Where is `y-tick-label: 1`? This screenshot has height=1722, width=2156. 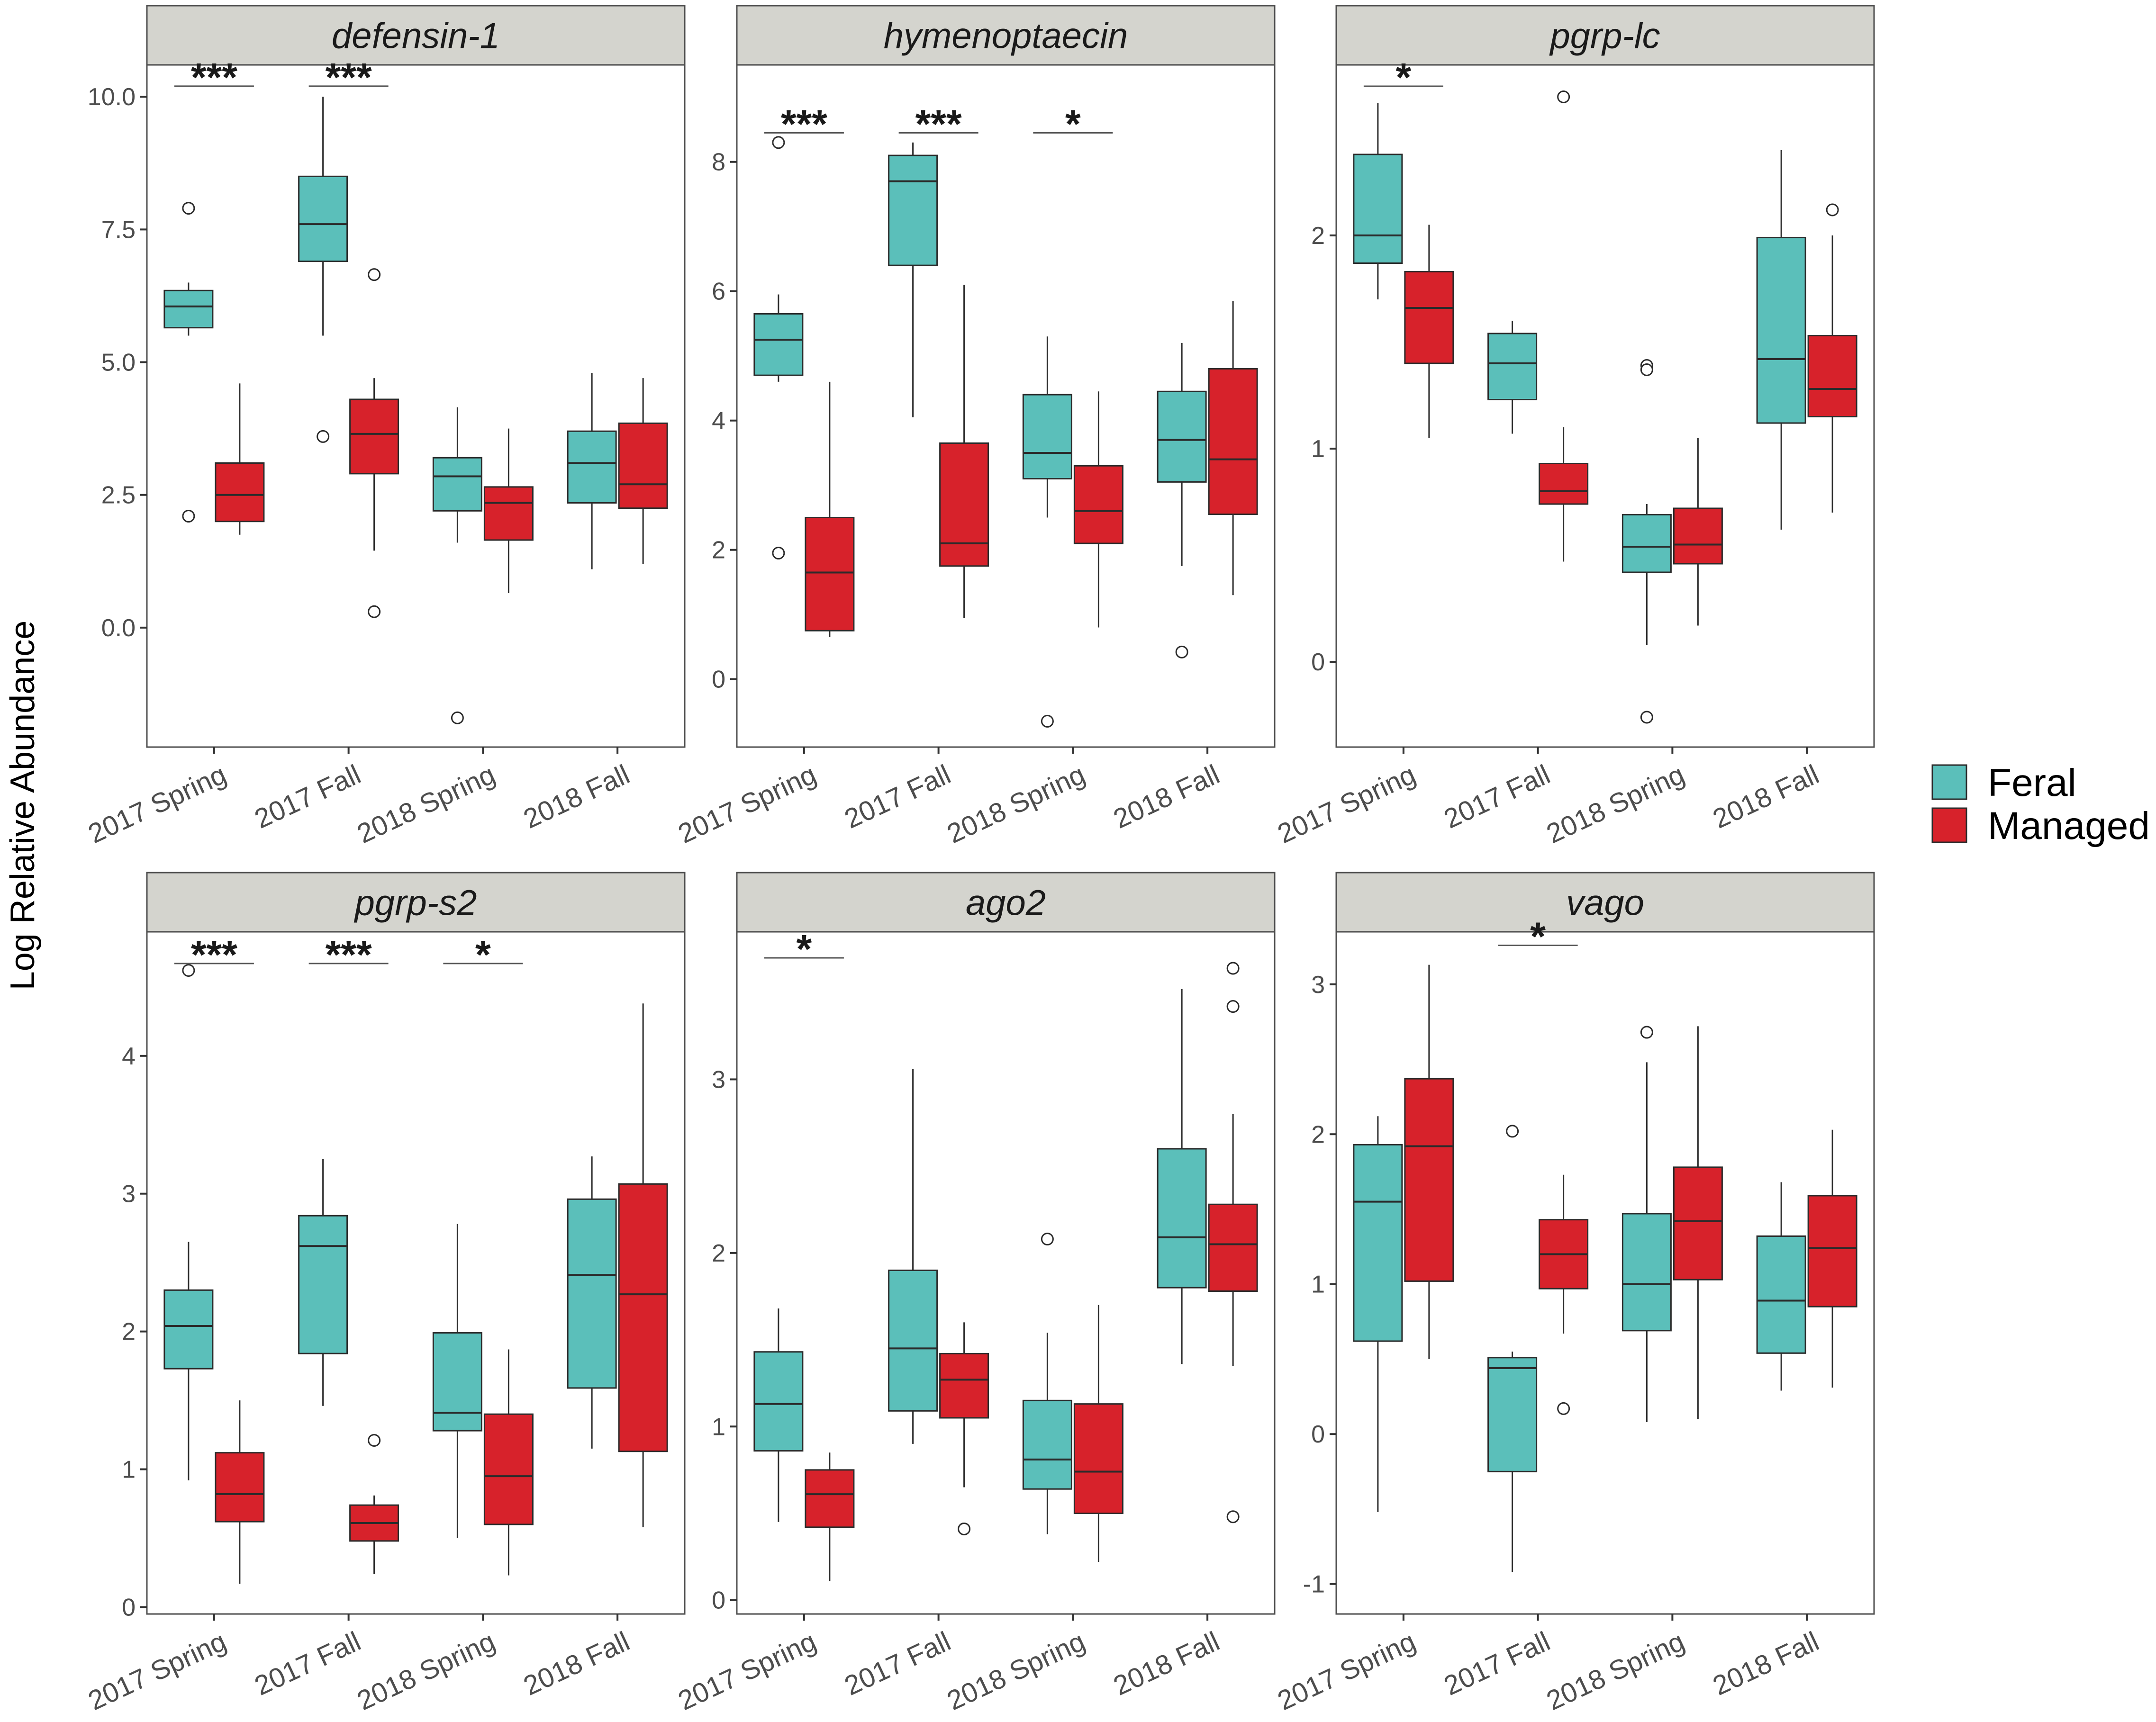 y-tick-label: 1 is located at coordinates (129, 1470).